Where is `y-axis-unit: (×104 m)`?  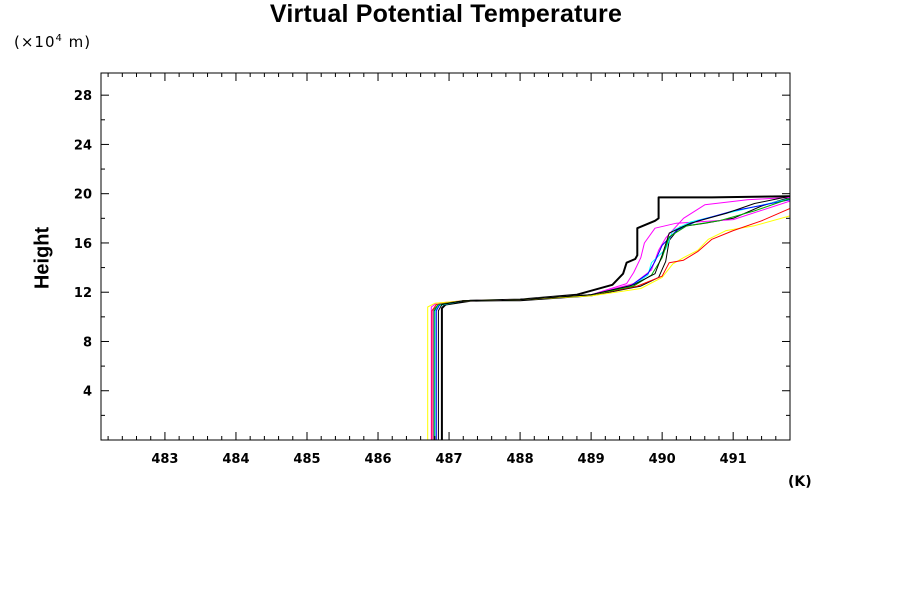
y-axis-unit: (×104 m) is located at coordinates (52, 42).